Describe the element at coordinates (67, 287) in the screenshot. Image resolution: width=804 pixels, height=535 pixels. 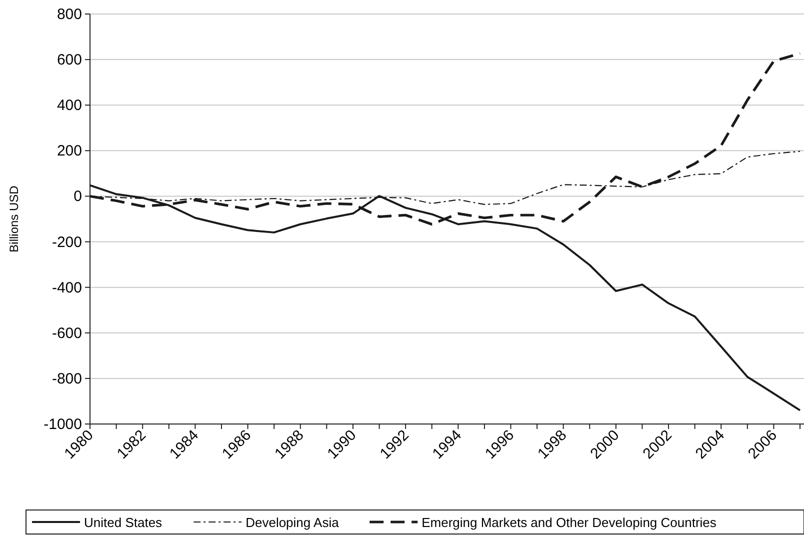
I see `y-tick-label: -400` at that location.